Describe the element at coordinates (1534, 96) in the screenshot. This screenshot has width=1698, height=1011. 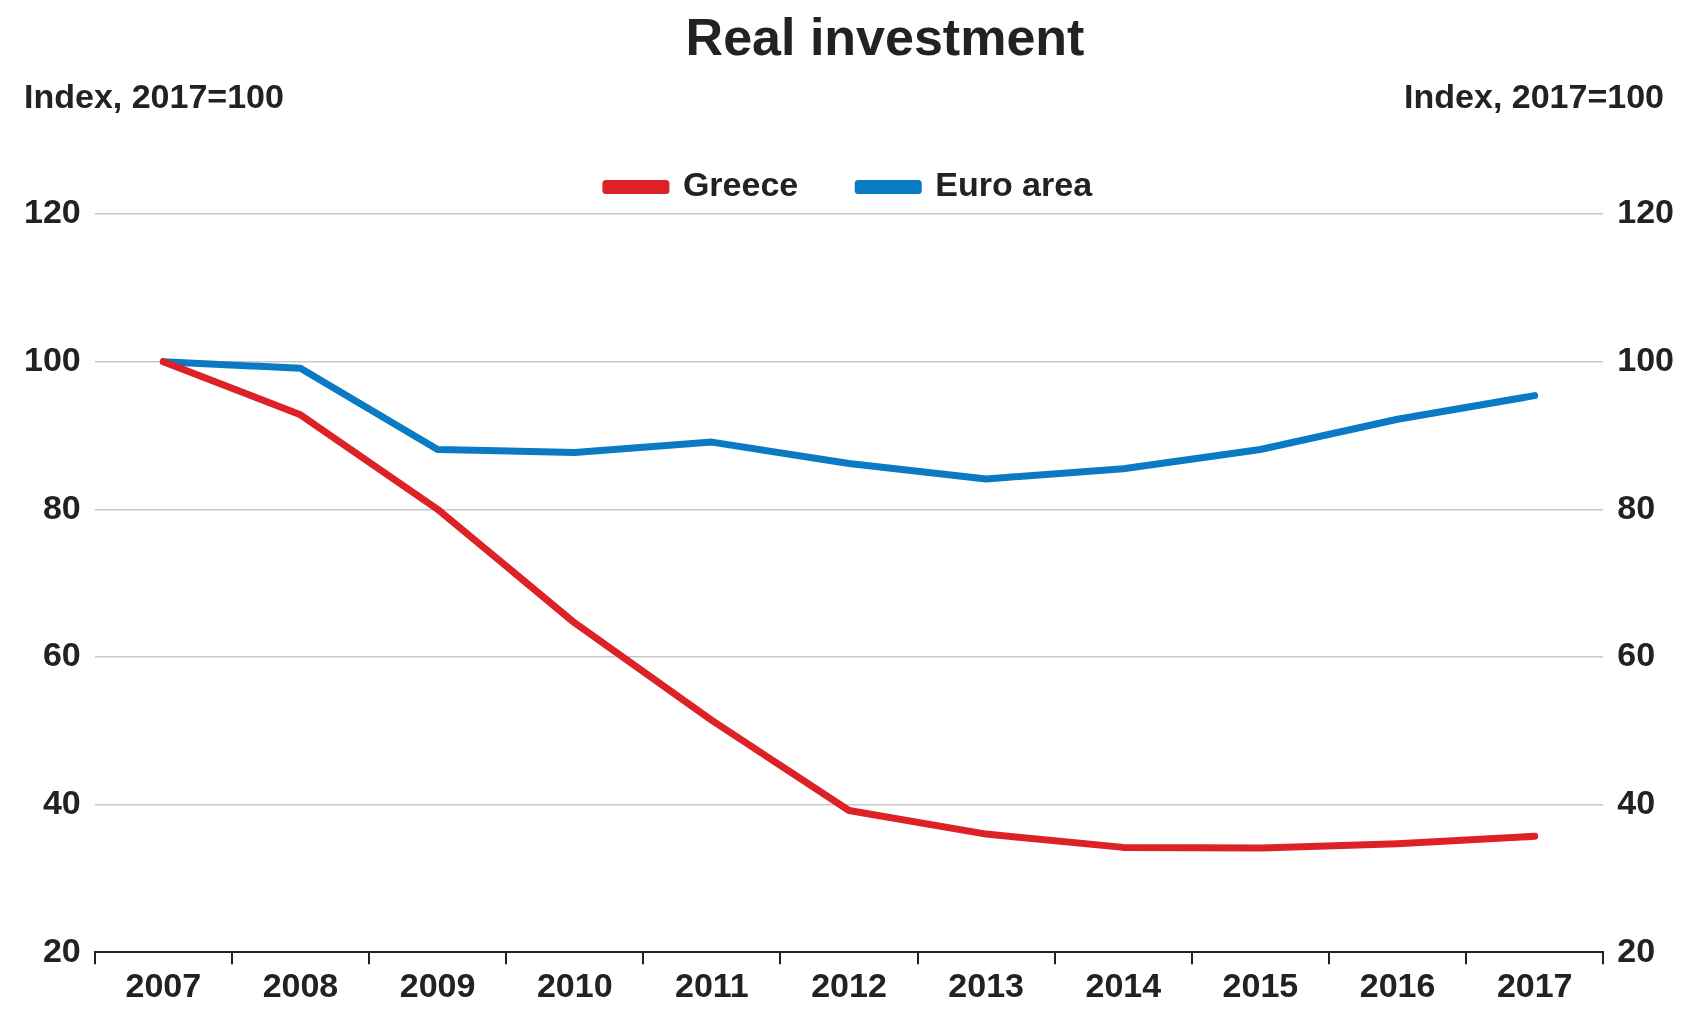
I see `y2-axis-title: Index, 2017=100` at that location.